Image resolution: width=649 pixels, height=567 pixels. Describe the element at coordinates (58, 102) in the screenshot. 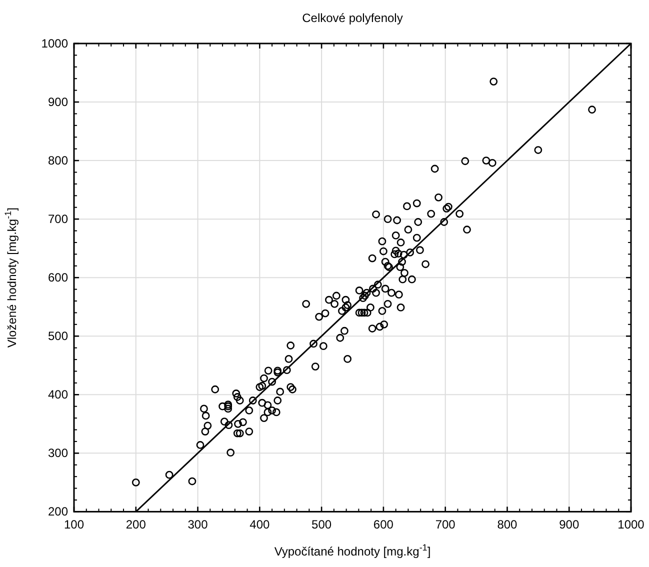

I see `y-tick-label: 900` at that location.